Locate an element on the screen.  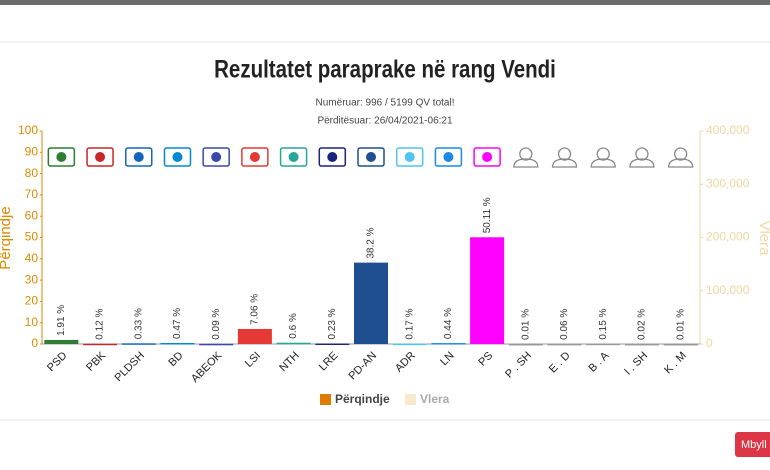
subtitle: Numëruar: 996 / 5199 QV total! is located at coordinates (385, 103).